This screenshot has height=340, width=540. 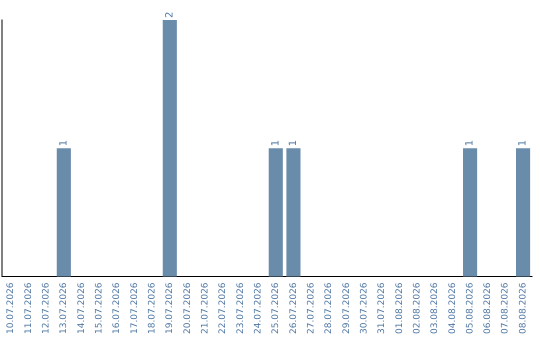 What do you see at coordinates (258, 308) in the screenshot?
I see `x-tick-label: 24.07.2026` at bounding box center [258, 308].